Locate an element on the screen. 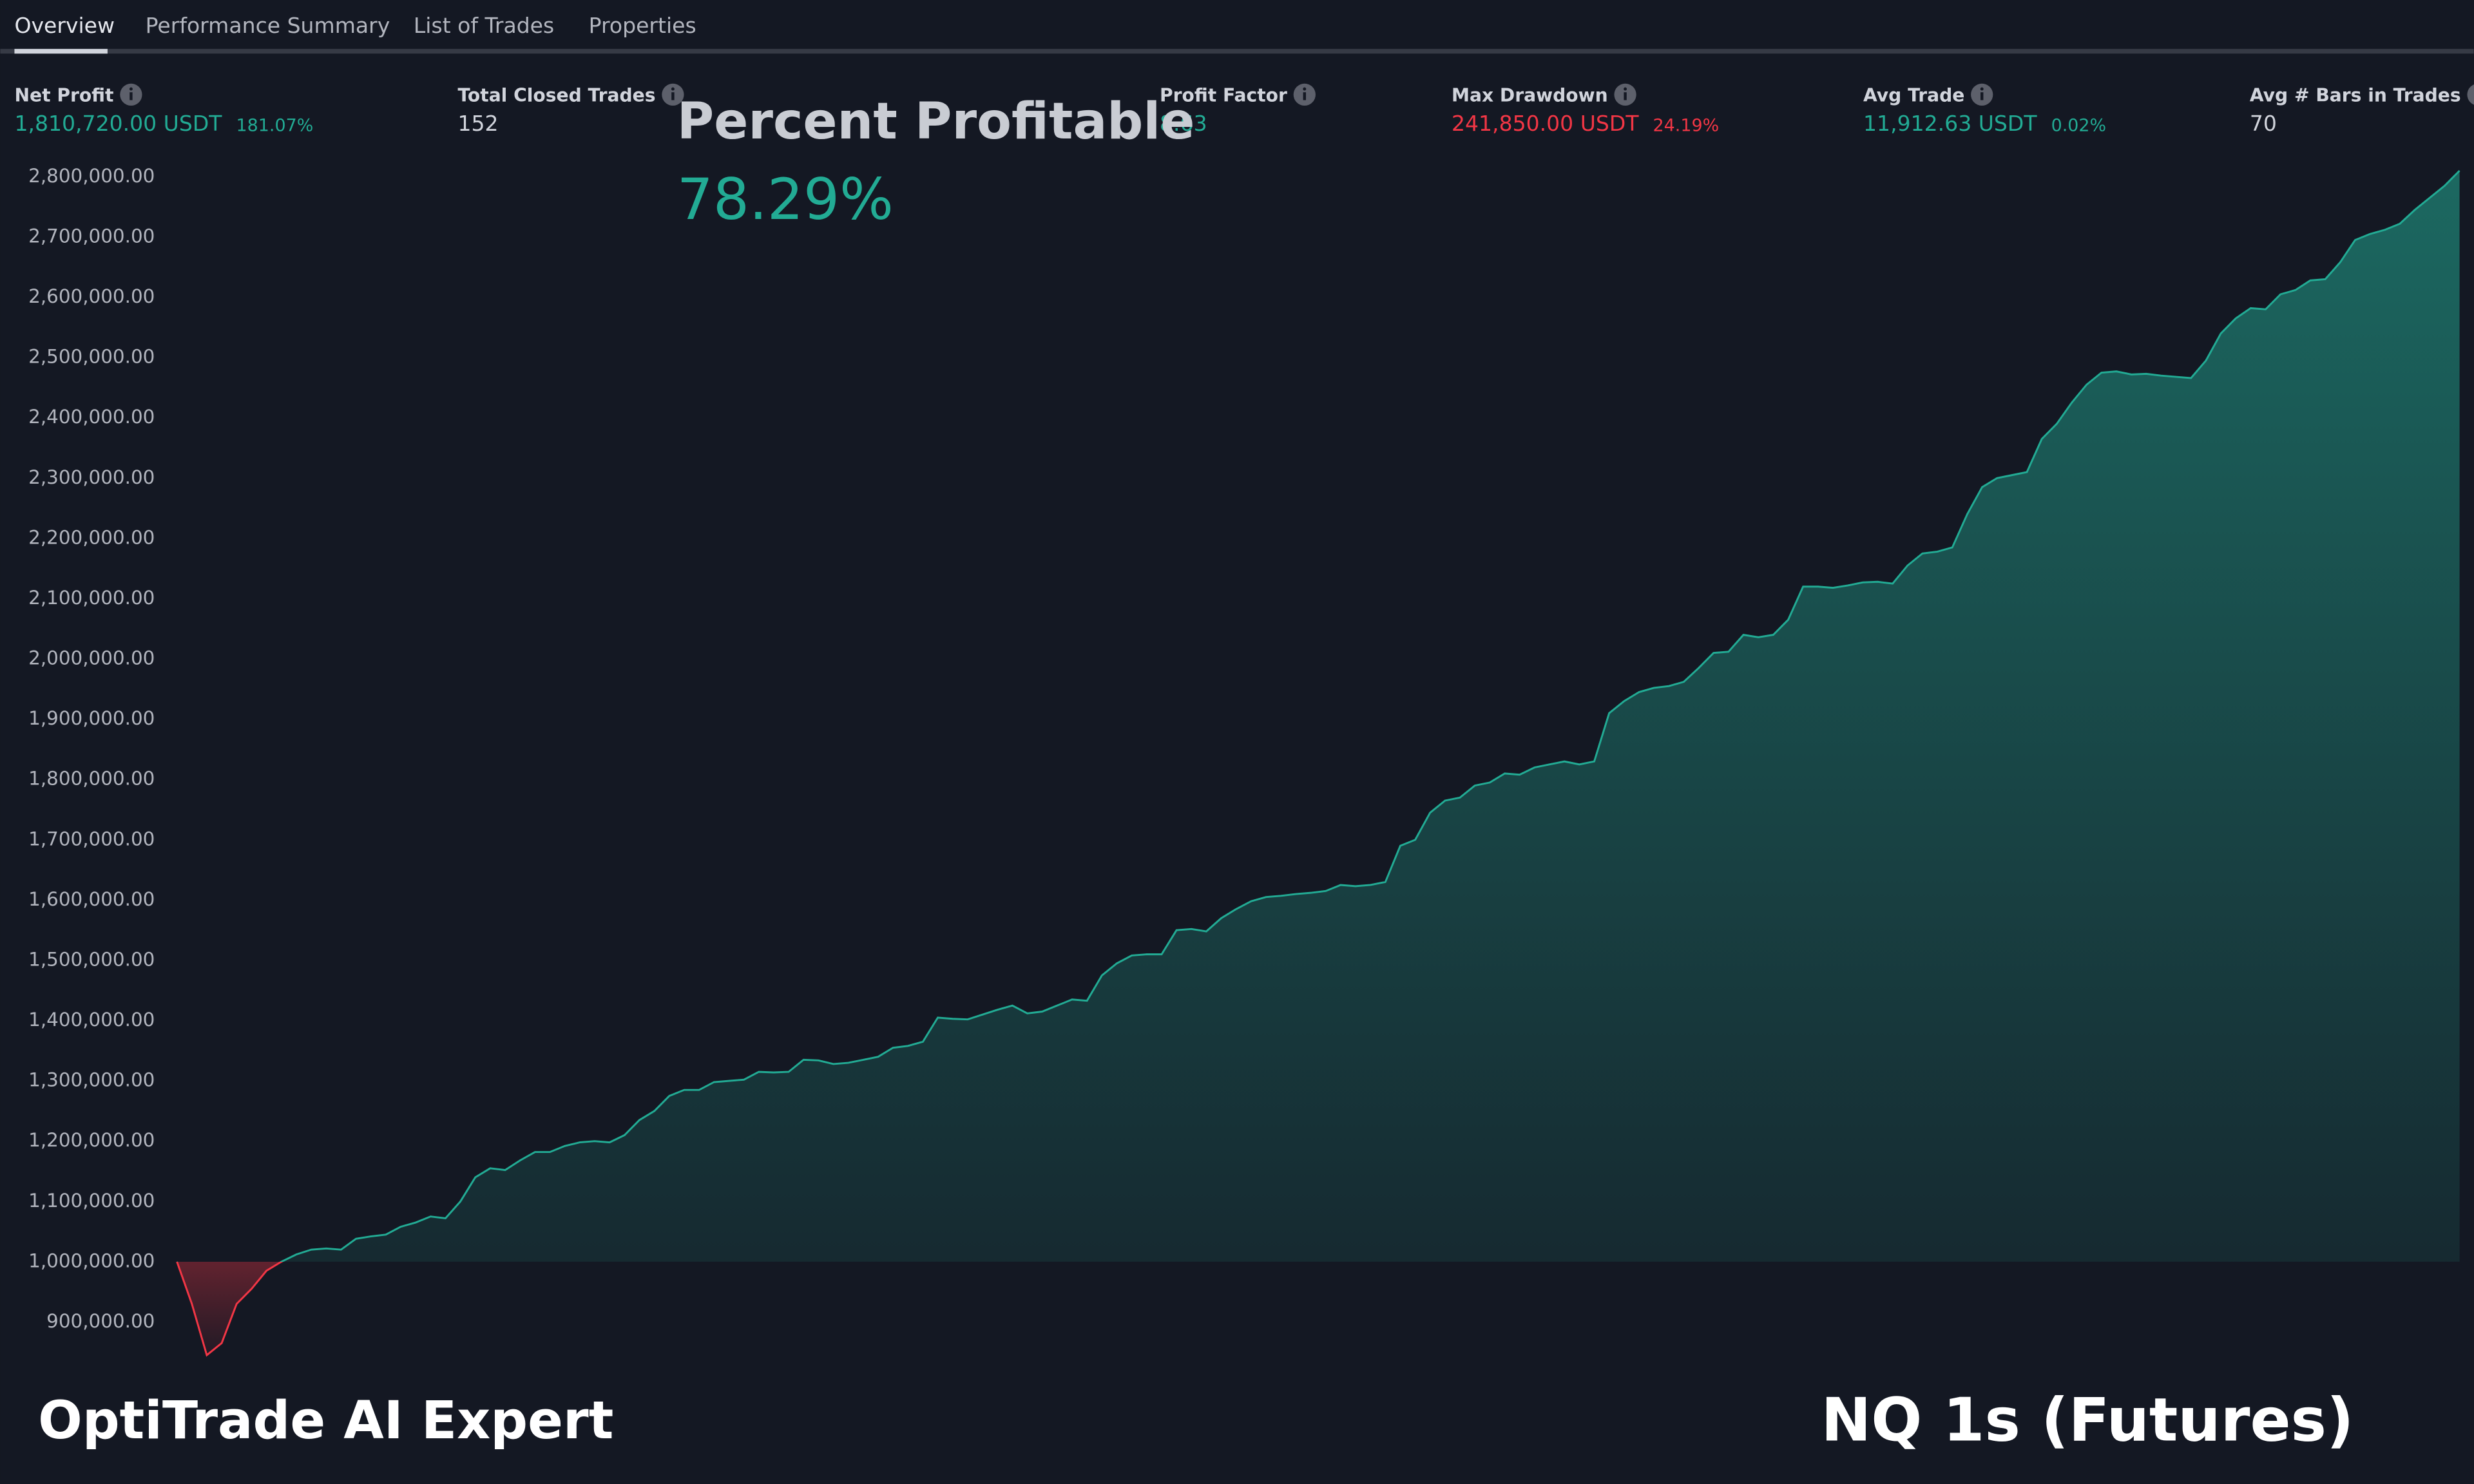 This screenshot has height=1484, width=2474. tab: Performance Summary is located at coordinates (268, 25).